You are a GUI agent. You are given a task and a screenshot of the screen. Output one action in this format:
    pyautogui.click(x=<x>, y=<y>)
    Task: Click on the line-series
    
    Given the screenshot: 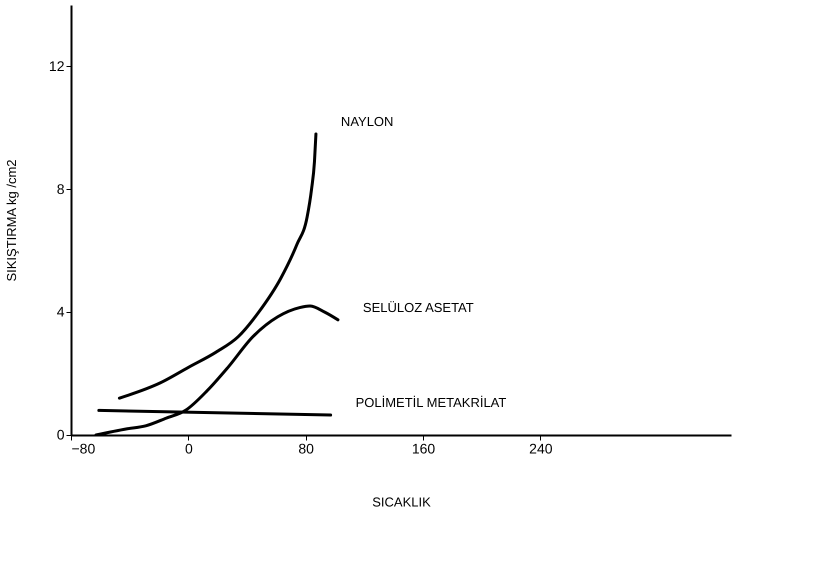 What is the action you would take?
    pyautogui.click(x=218, y=266)
    